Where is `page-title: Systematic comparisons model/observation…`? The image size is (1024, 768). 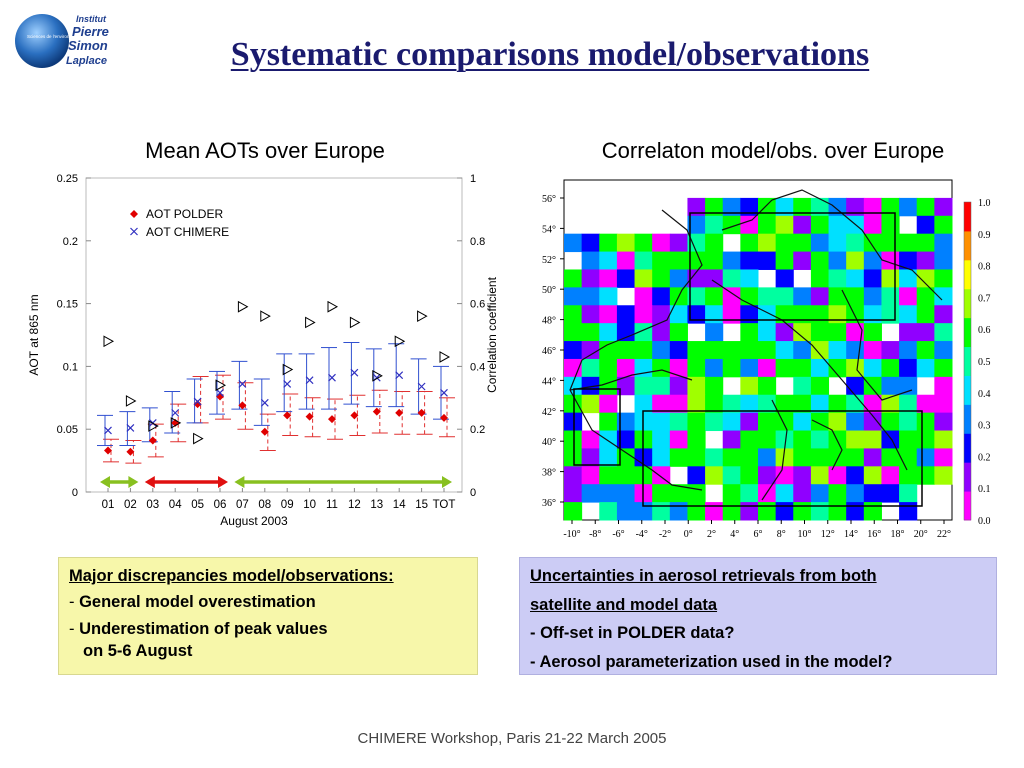
page-title: Systematic comparisons model/observation… is located at coordinates (550, 54).